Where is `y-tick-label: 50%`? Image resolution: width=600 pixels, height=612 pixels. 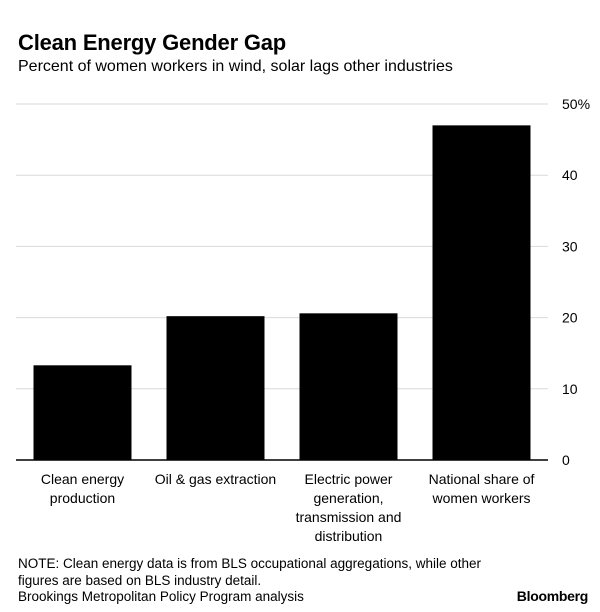 y-tick-label: 50% is located at coordinates (576, 104).